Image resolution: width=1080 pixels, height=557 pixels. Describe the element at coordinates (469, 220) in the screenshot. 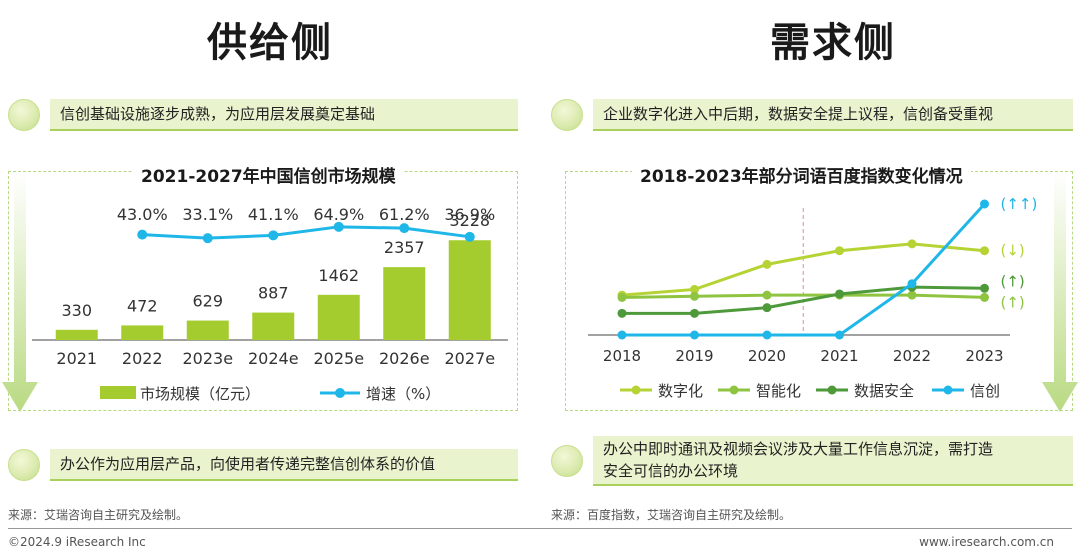

I see `bar-value-label: 3228` at that location.